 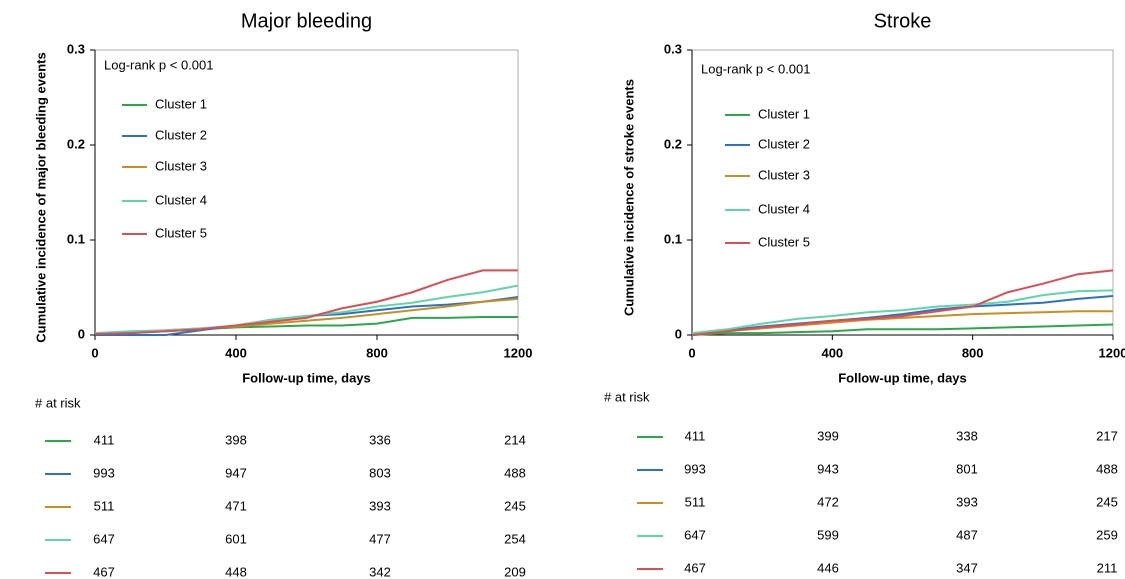 What do you see at coordinates (1107, 435) in the screenshot?
I see `at-risk-count: 217` at bounding box center [1107, 435].